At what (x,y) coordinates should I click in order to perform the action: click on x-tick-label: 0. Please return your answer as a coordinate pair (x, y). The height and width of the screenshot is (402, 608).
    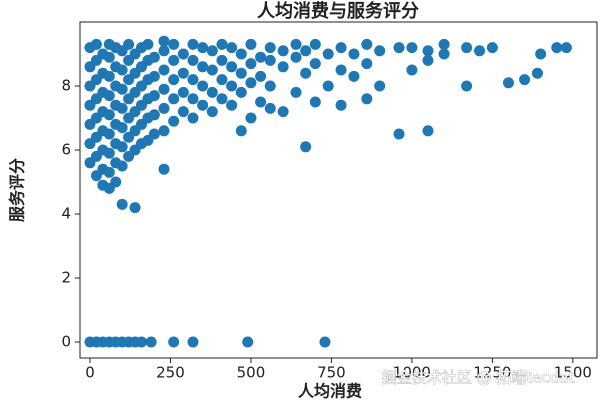
    Looking at the image, I should click on (90, 373).